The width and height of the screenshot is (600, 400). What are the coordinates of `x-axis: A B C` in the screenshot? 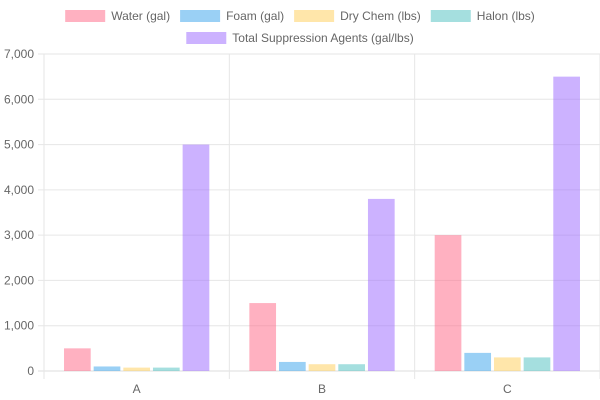 It's located at (322, 389).